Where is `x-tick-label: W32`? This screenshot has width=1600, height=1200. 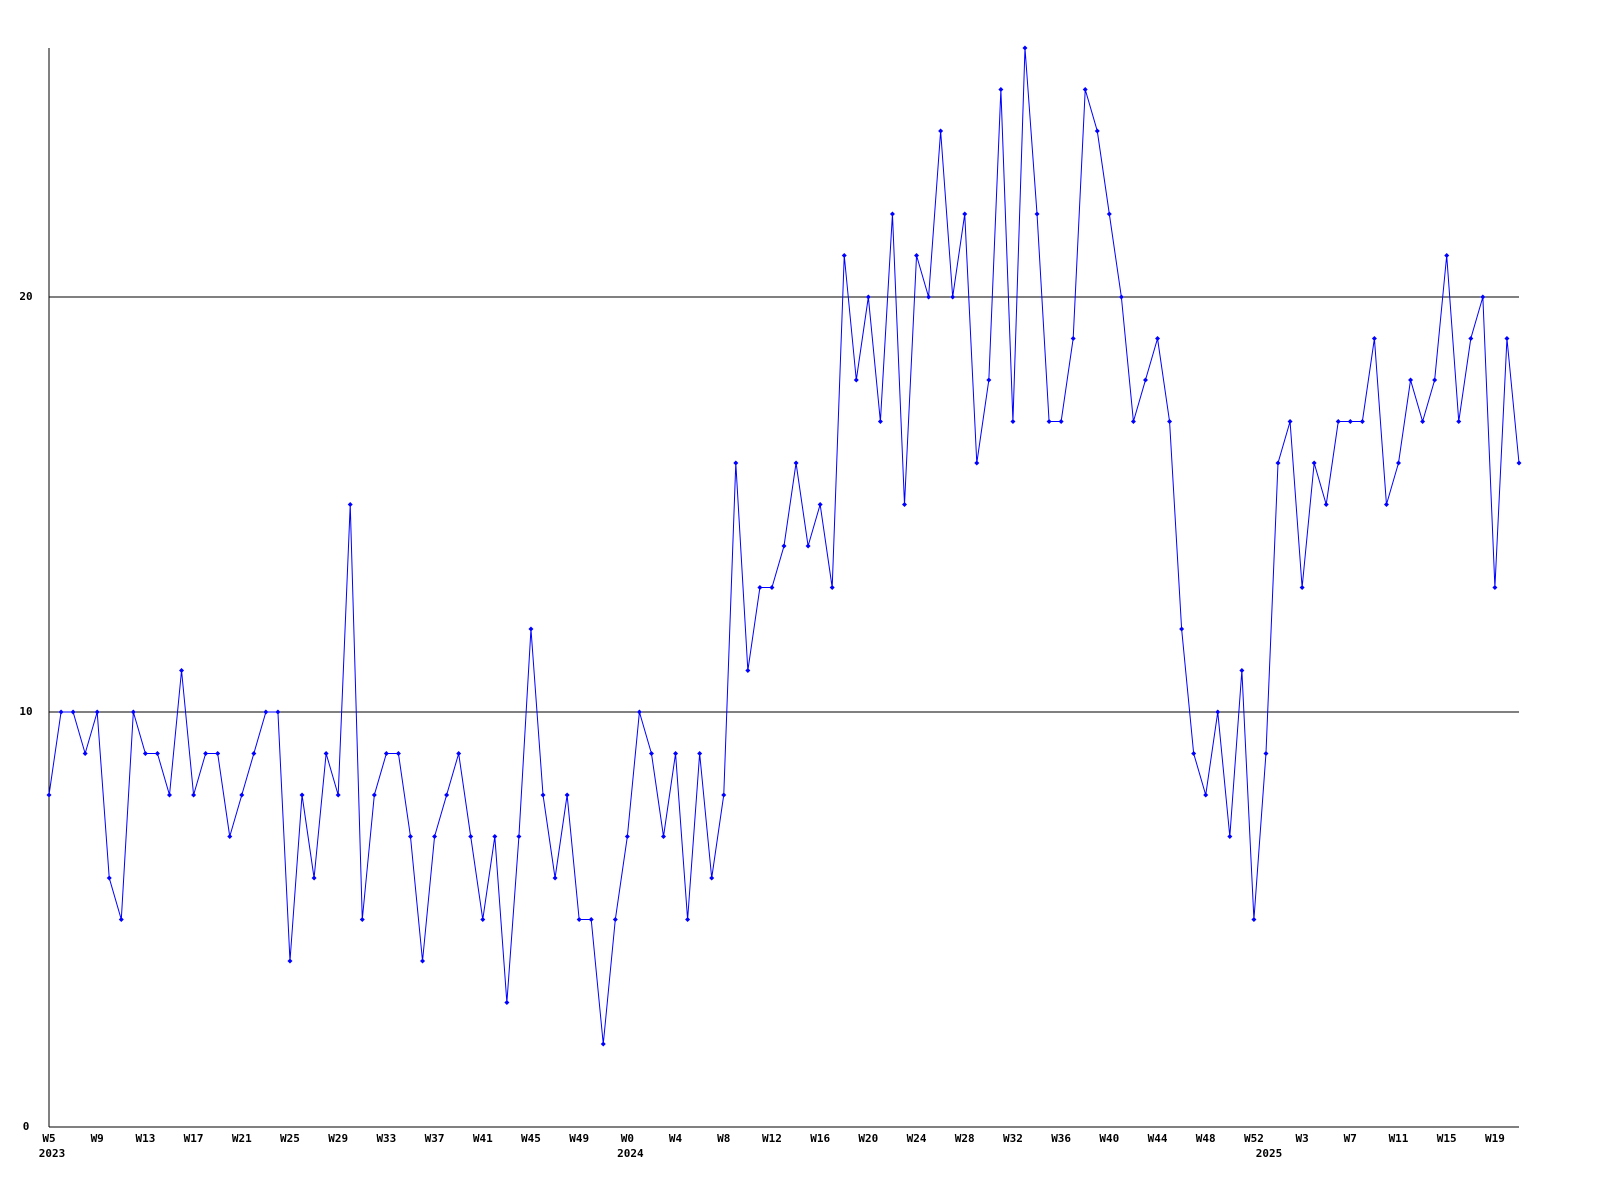
x-tick-label: W32 is located at coordinates (1013, 1138).